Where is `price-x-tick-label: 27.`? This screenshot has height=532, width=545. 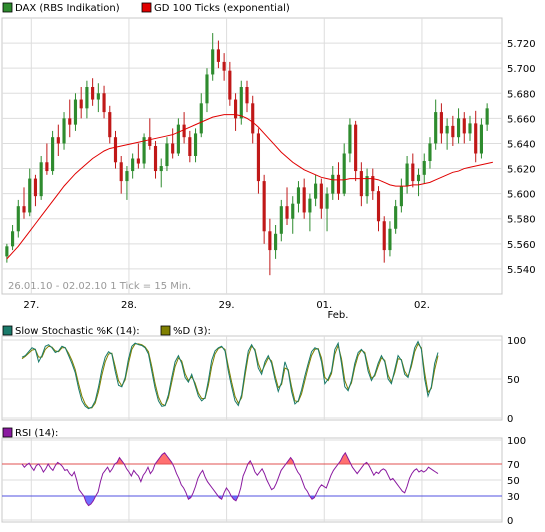 price-x-tick-label: 27. is located at coordinates (31, 305).